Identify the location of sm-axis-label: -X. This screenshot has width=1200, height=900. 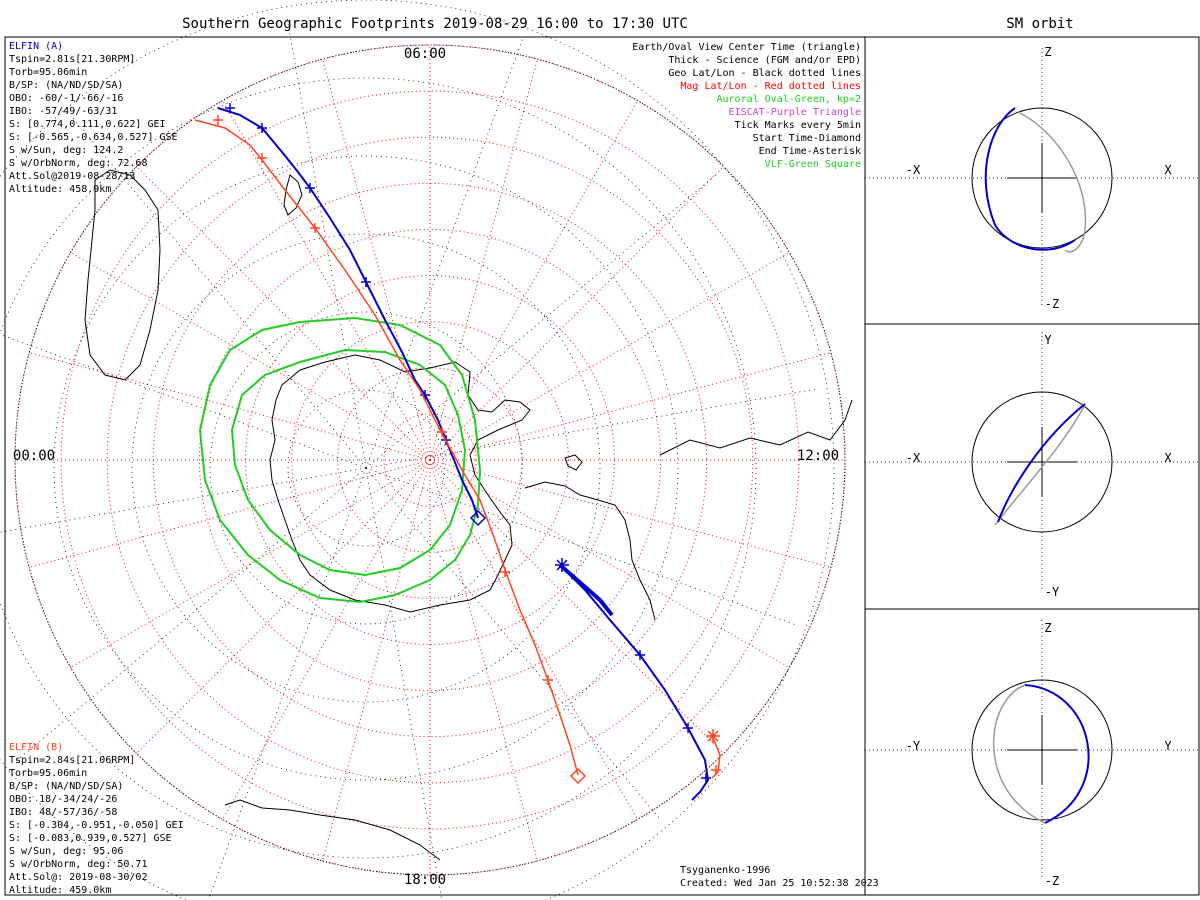
(913, 170).